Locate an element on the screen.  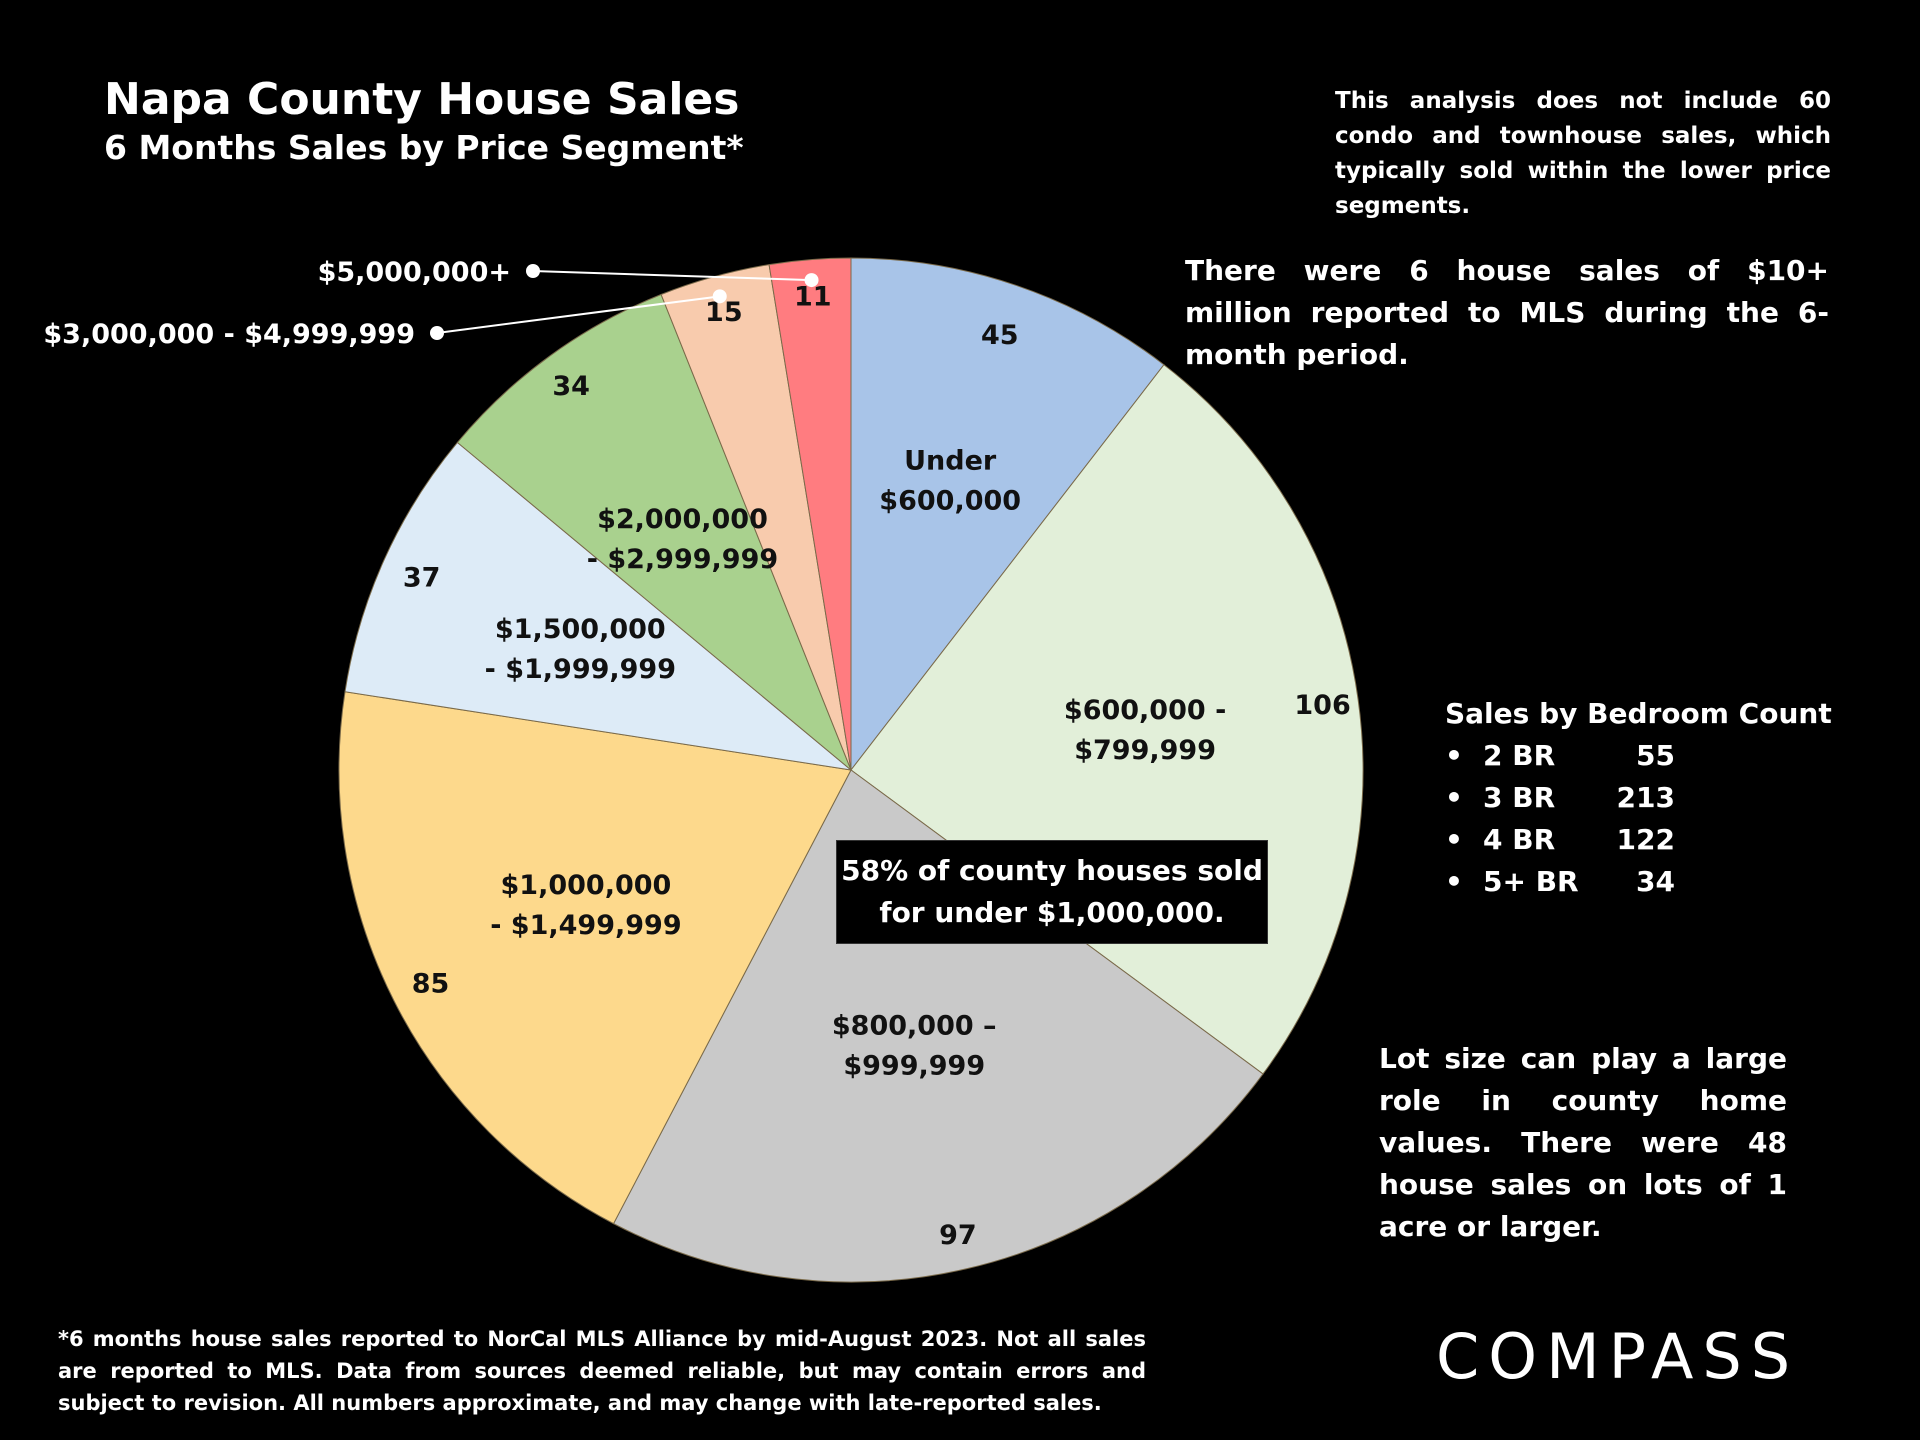
bedroom-item: • 3 BR 213 is located at coordinates (1638, 798).